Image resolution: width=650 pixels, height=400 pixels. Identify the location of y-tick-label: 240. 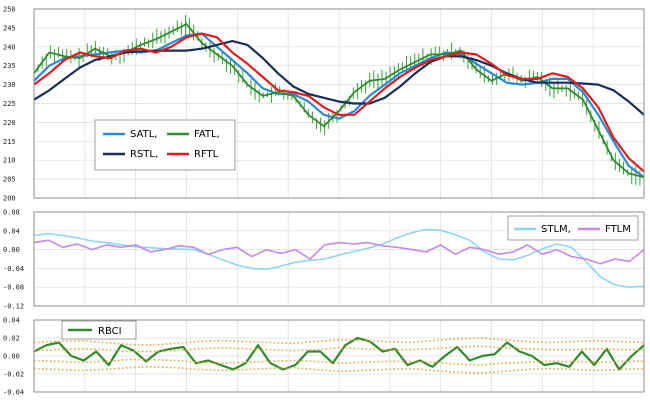
(9, 47).